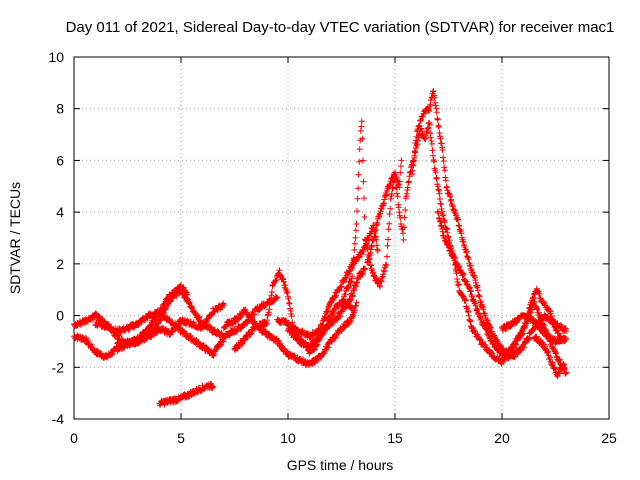 The image size is (640, 480). Describe the element at coordinates (60, 160) in the screenshot. I see `y-tick-label: 6` at that location.